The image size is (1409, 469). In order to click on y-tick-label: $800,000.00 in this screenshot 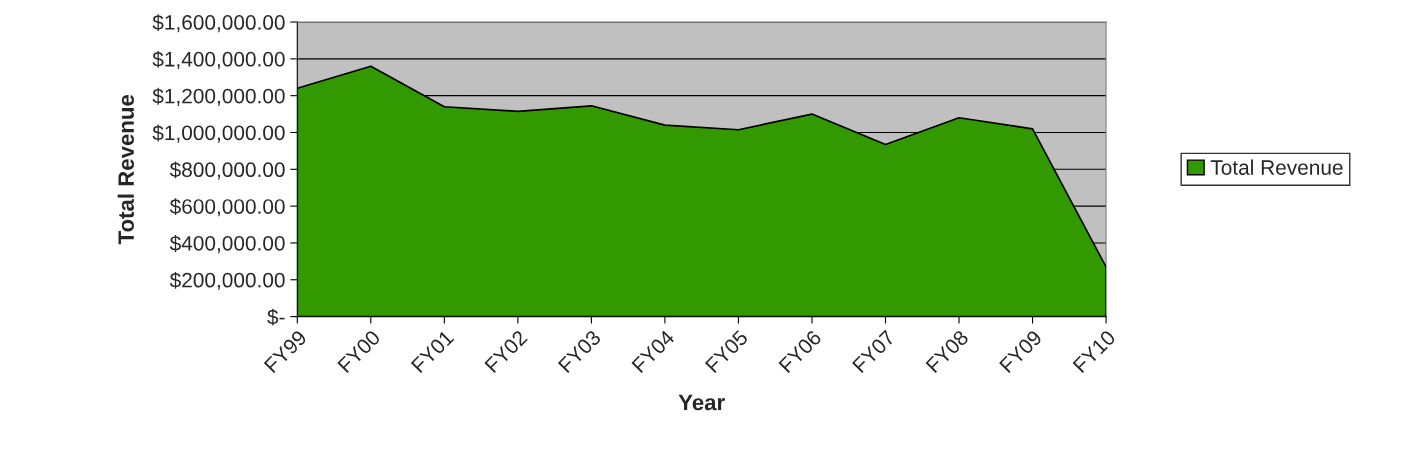, I will do `click(227, 170)`.